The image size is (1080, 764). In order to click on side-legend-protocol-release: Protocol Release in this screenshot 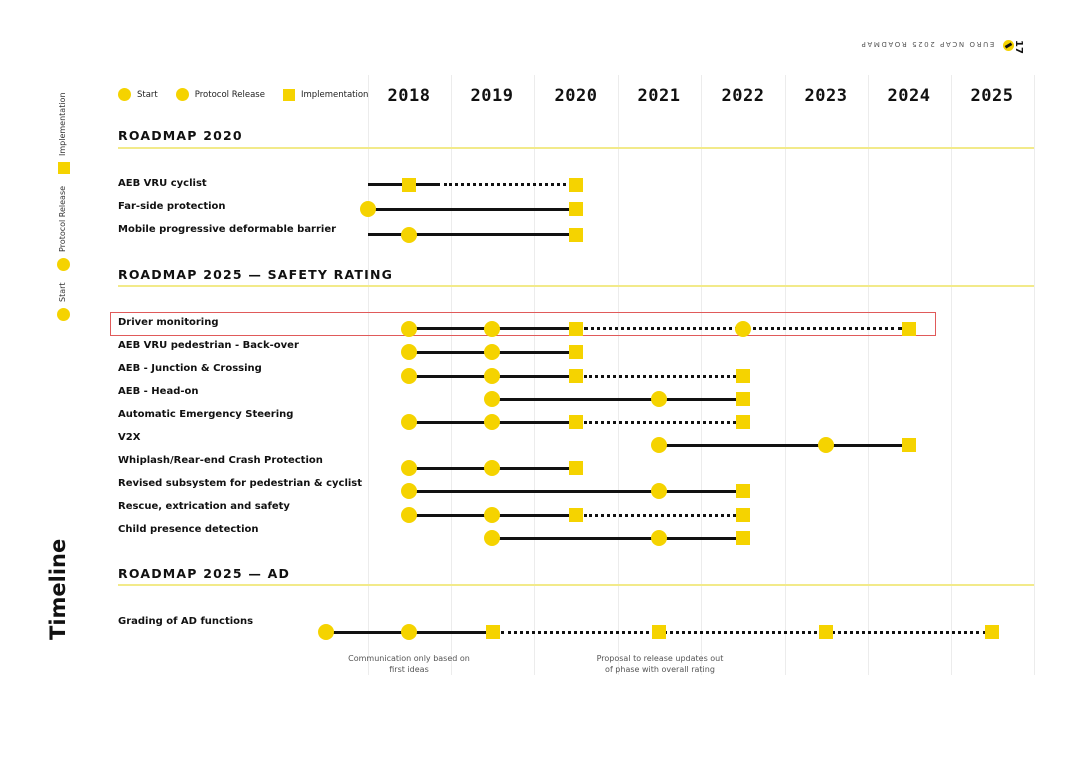, I will do `click(62, 218)`.